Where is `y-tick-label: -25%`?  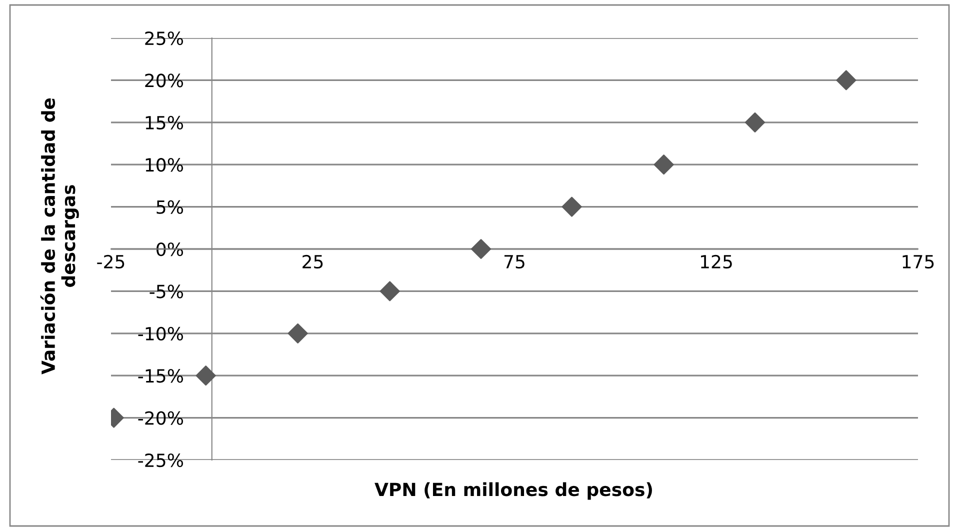 y-tick-label: -25% is located at coordinates (161, 460).